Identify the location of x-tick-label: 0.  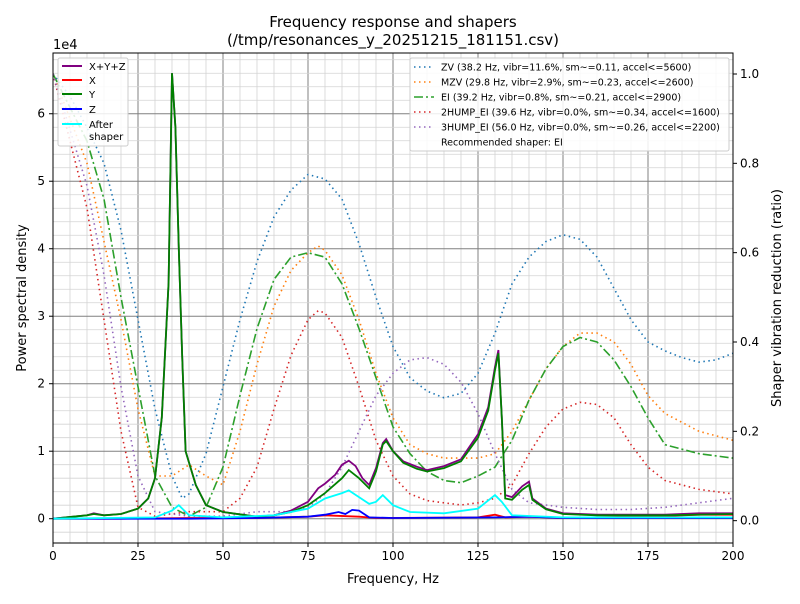
(53, 556).